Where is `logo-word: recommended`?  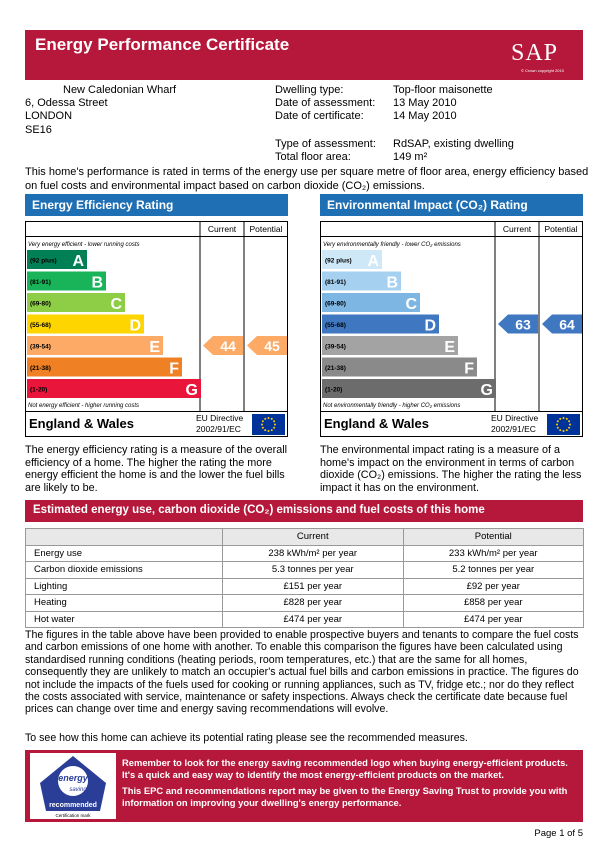 logo-word: recommended is located at coordinates (73, 805).